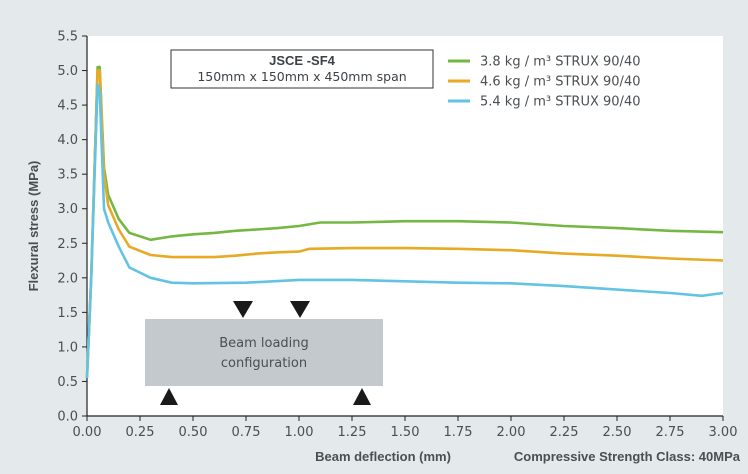  Describe the element at coordinates (193, 432) in the screenshot. I see `x-tick-label: 0.50` at that location.